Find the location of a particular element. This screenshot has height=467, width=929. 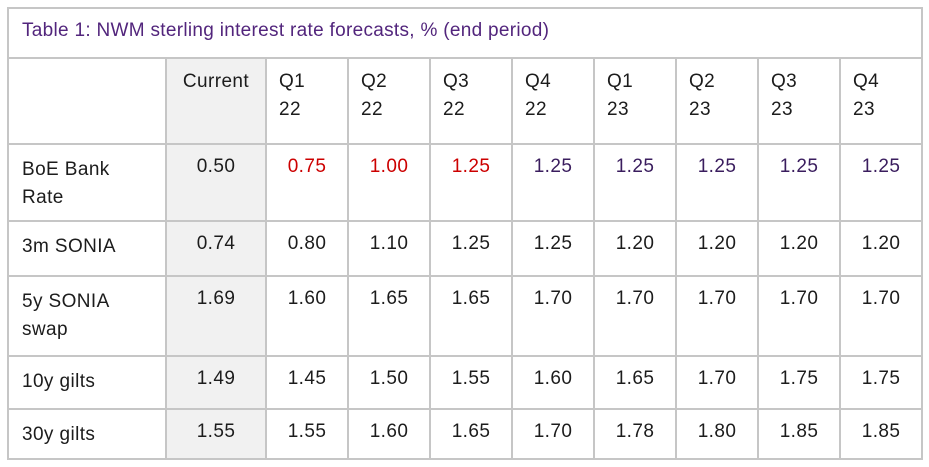

rate-cell: 1.00 is located at coordinates (389, 182).